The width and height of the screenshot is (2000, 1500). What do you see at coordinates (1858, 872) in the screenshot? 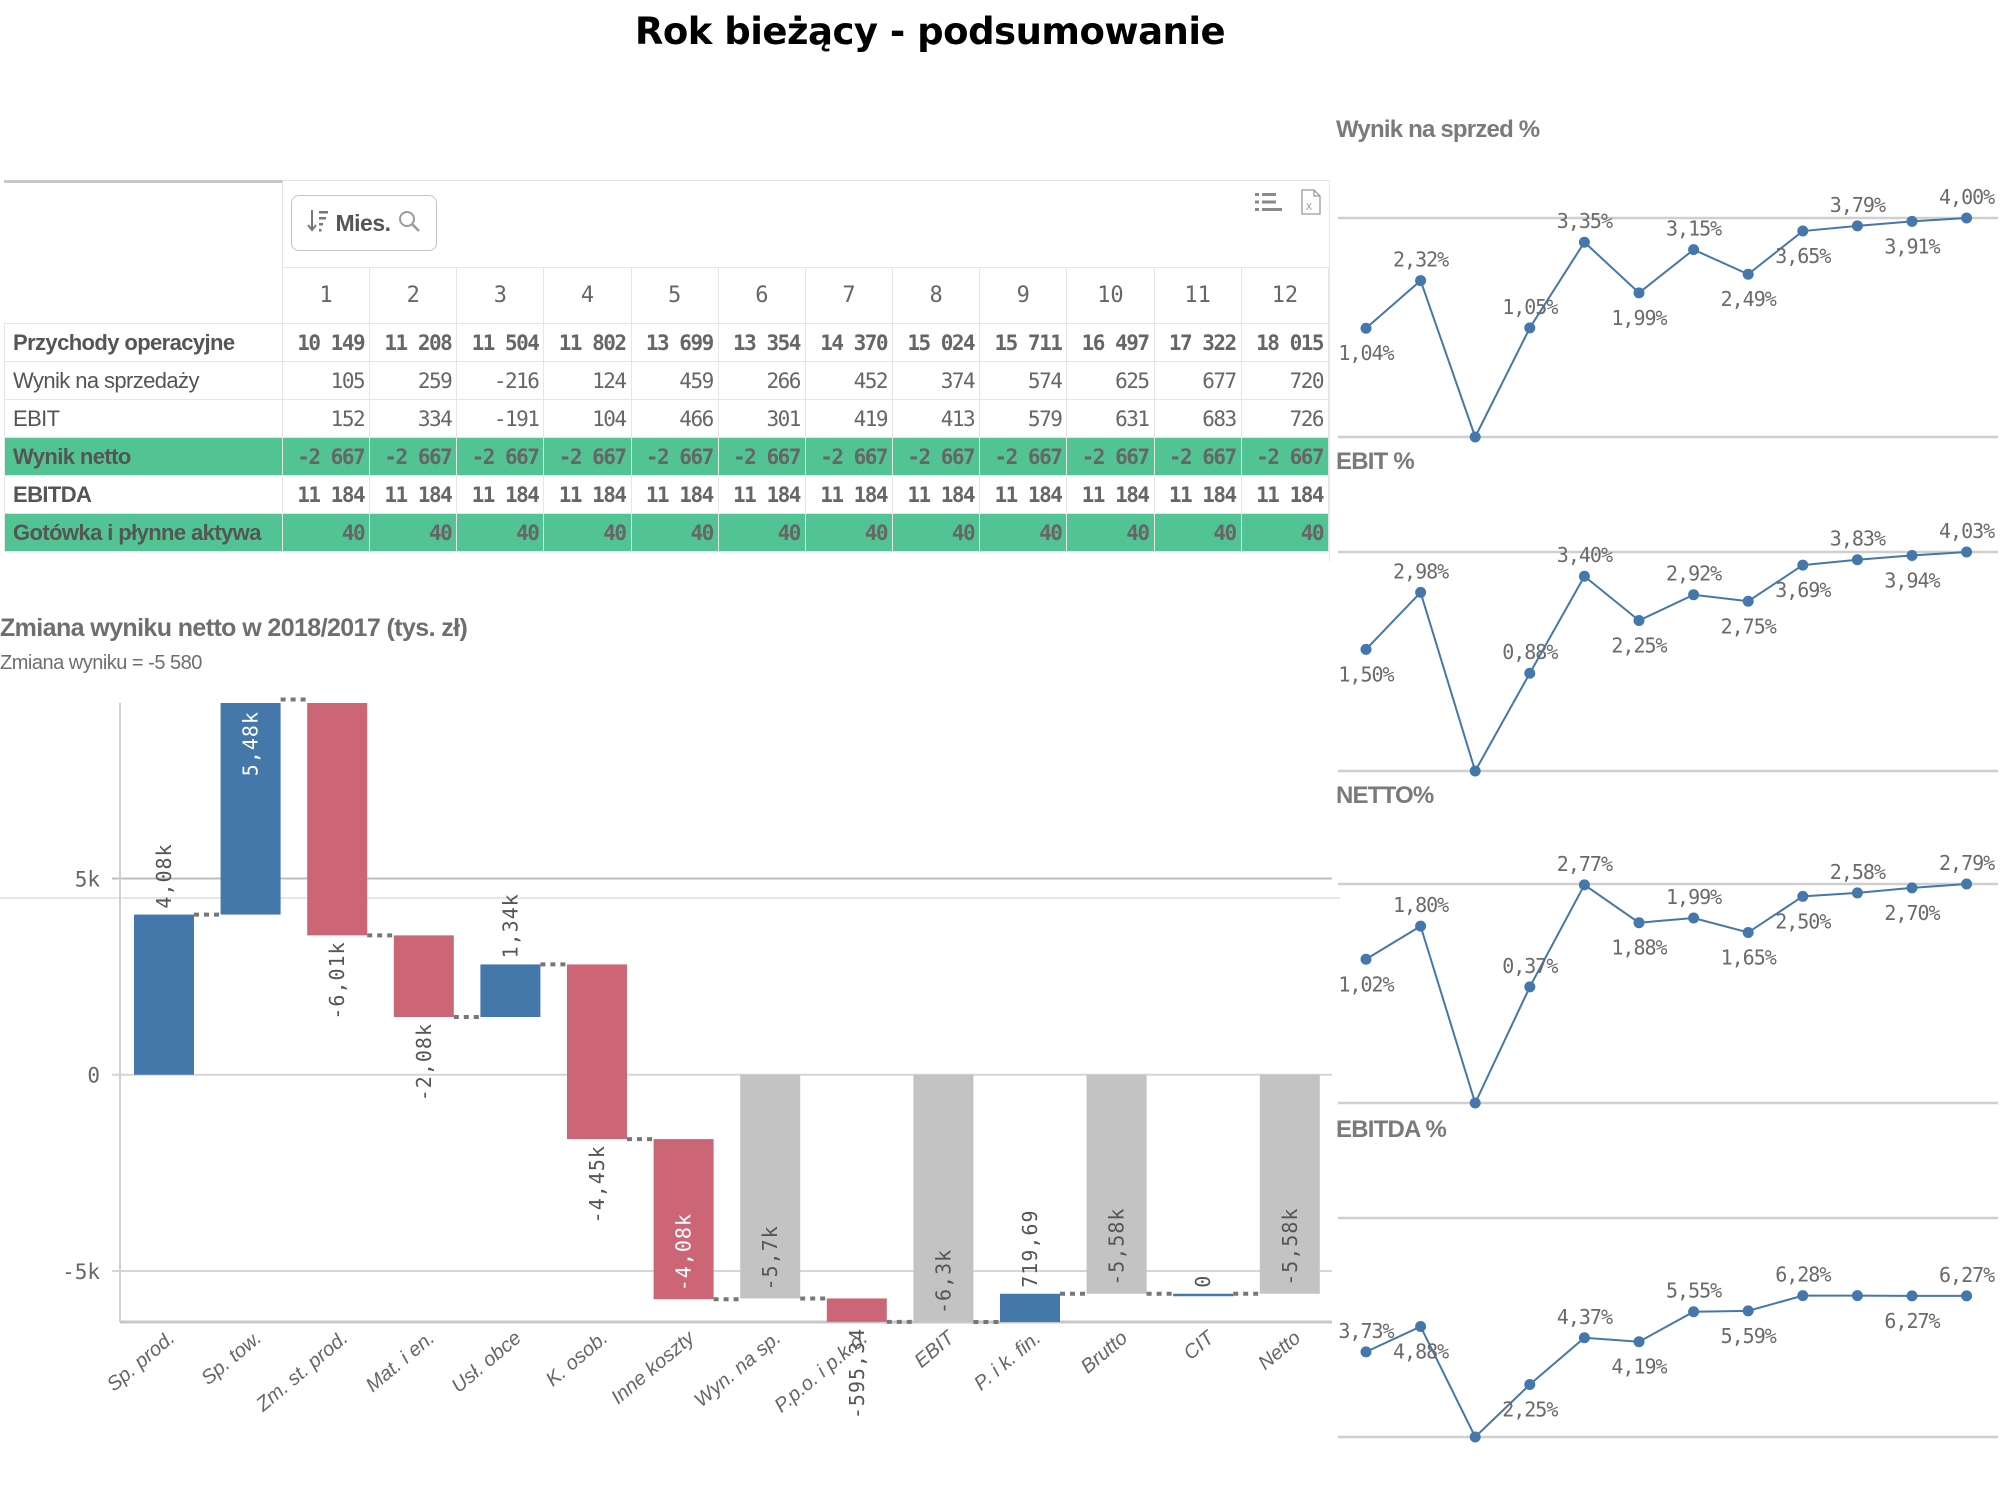
I see `data-label: 2,58%` at bounding box center [1858, 872].